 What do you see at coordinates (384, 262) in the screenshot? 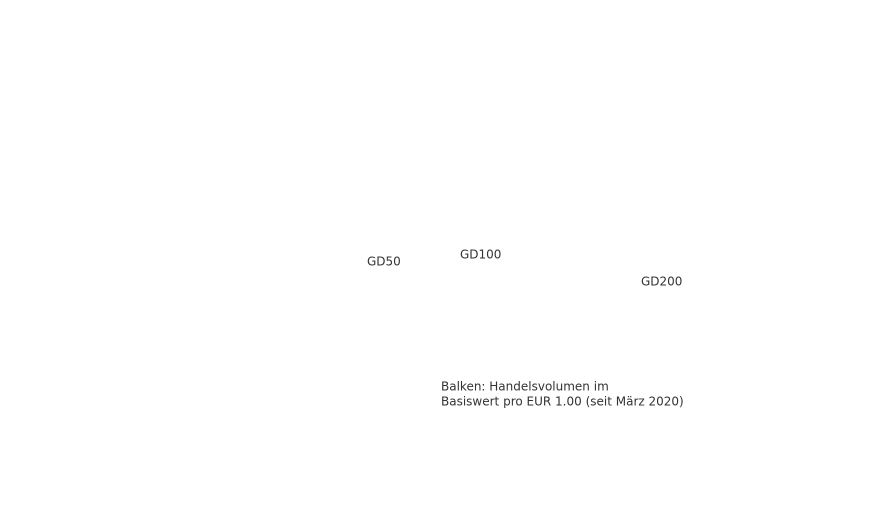
I see `ma-label: GD50` at bounding box center [384, 262].